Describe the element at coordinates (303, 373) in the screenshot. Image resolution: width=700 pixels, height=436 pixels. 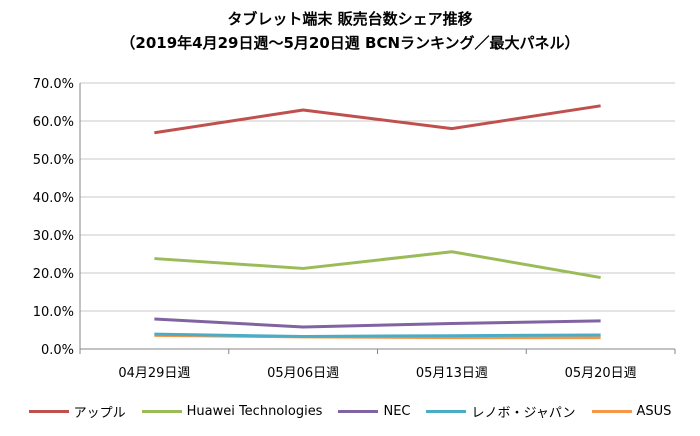
I see `x-tick-label: 05月06日週` at that location.